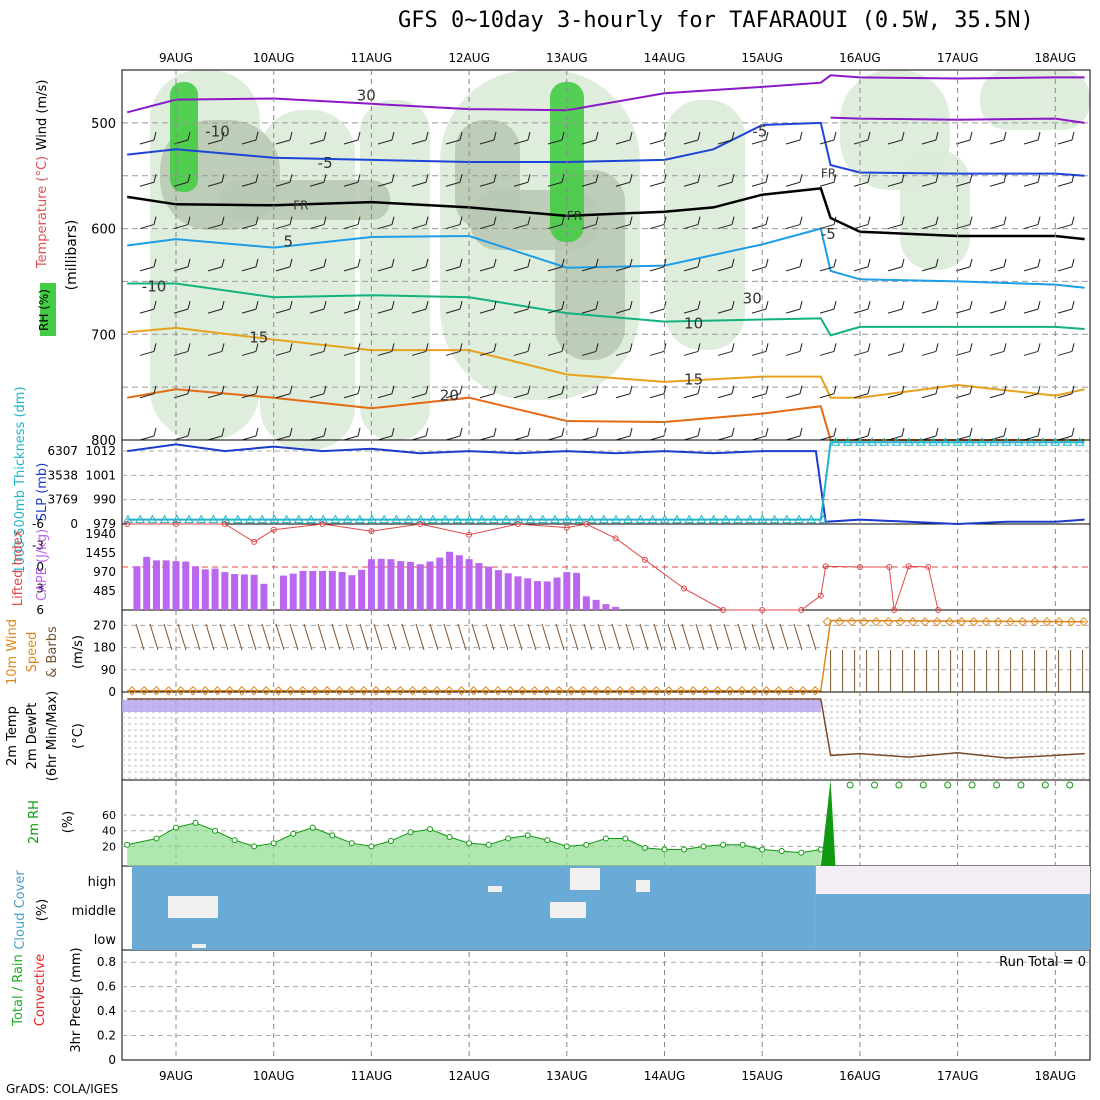  Describe the element at coordinates (112, 1060) in the screenshot. I see `precip-ytick-label: 0` at that location.